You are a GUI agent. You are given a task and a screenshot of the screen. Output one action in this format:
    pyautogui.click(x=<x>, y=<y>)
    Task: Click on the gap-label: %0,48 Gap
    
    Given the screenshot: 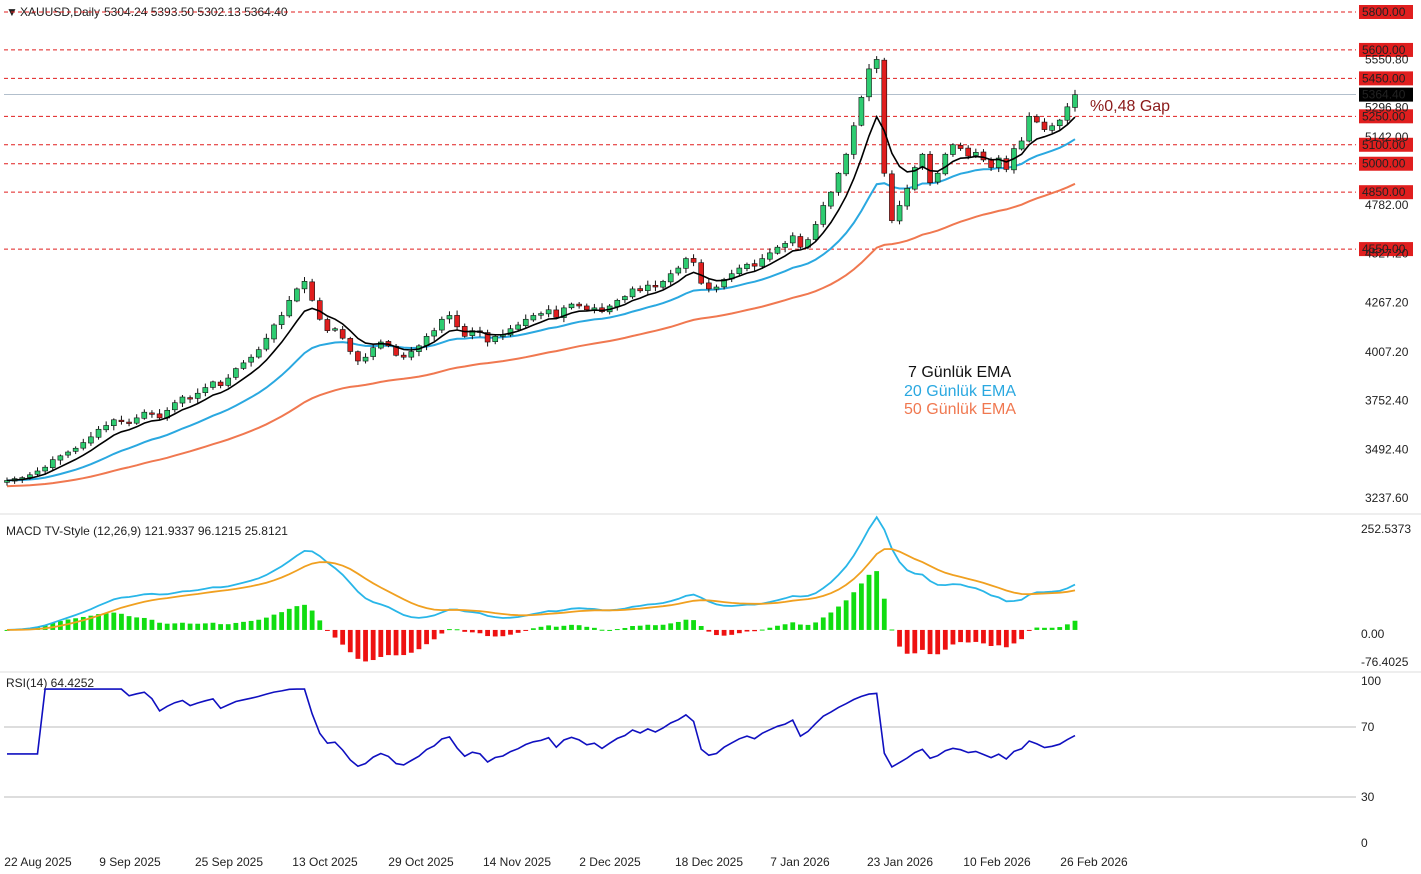 What is the action you would take?
    pyautogui.click(x=1130, y=106)
    